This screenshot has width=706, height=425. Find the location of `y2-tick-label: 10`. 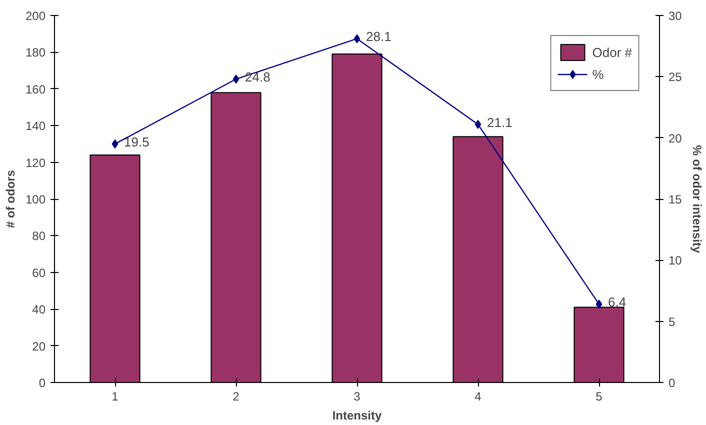

y2-tick-label: 10 is located at coordinates (675, 261).